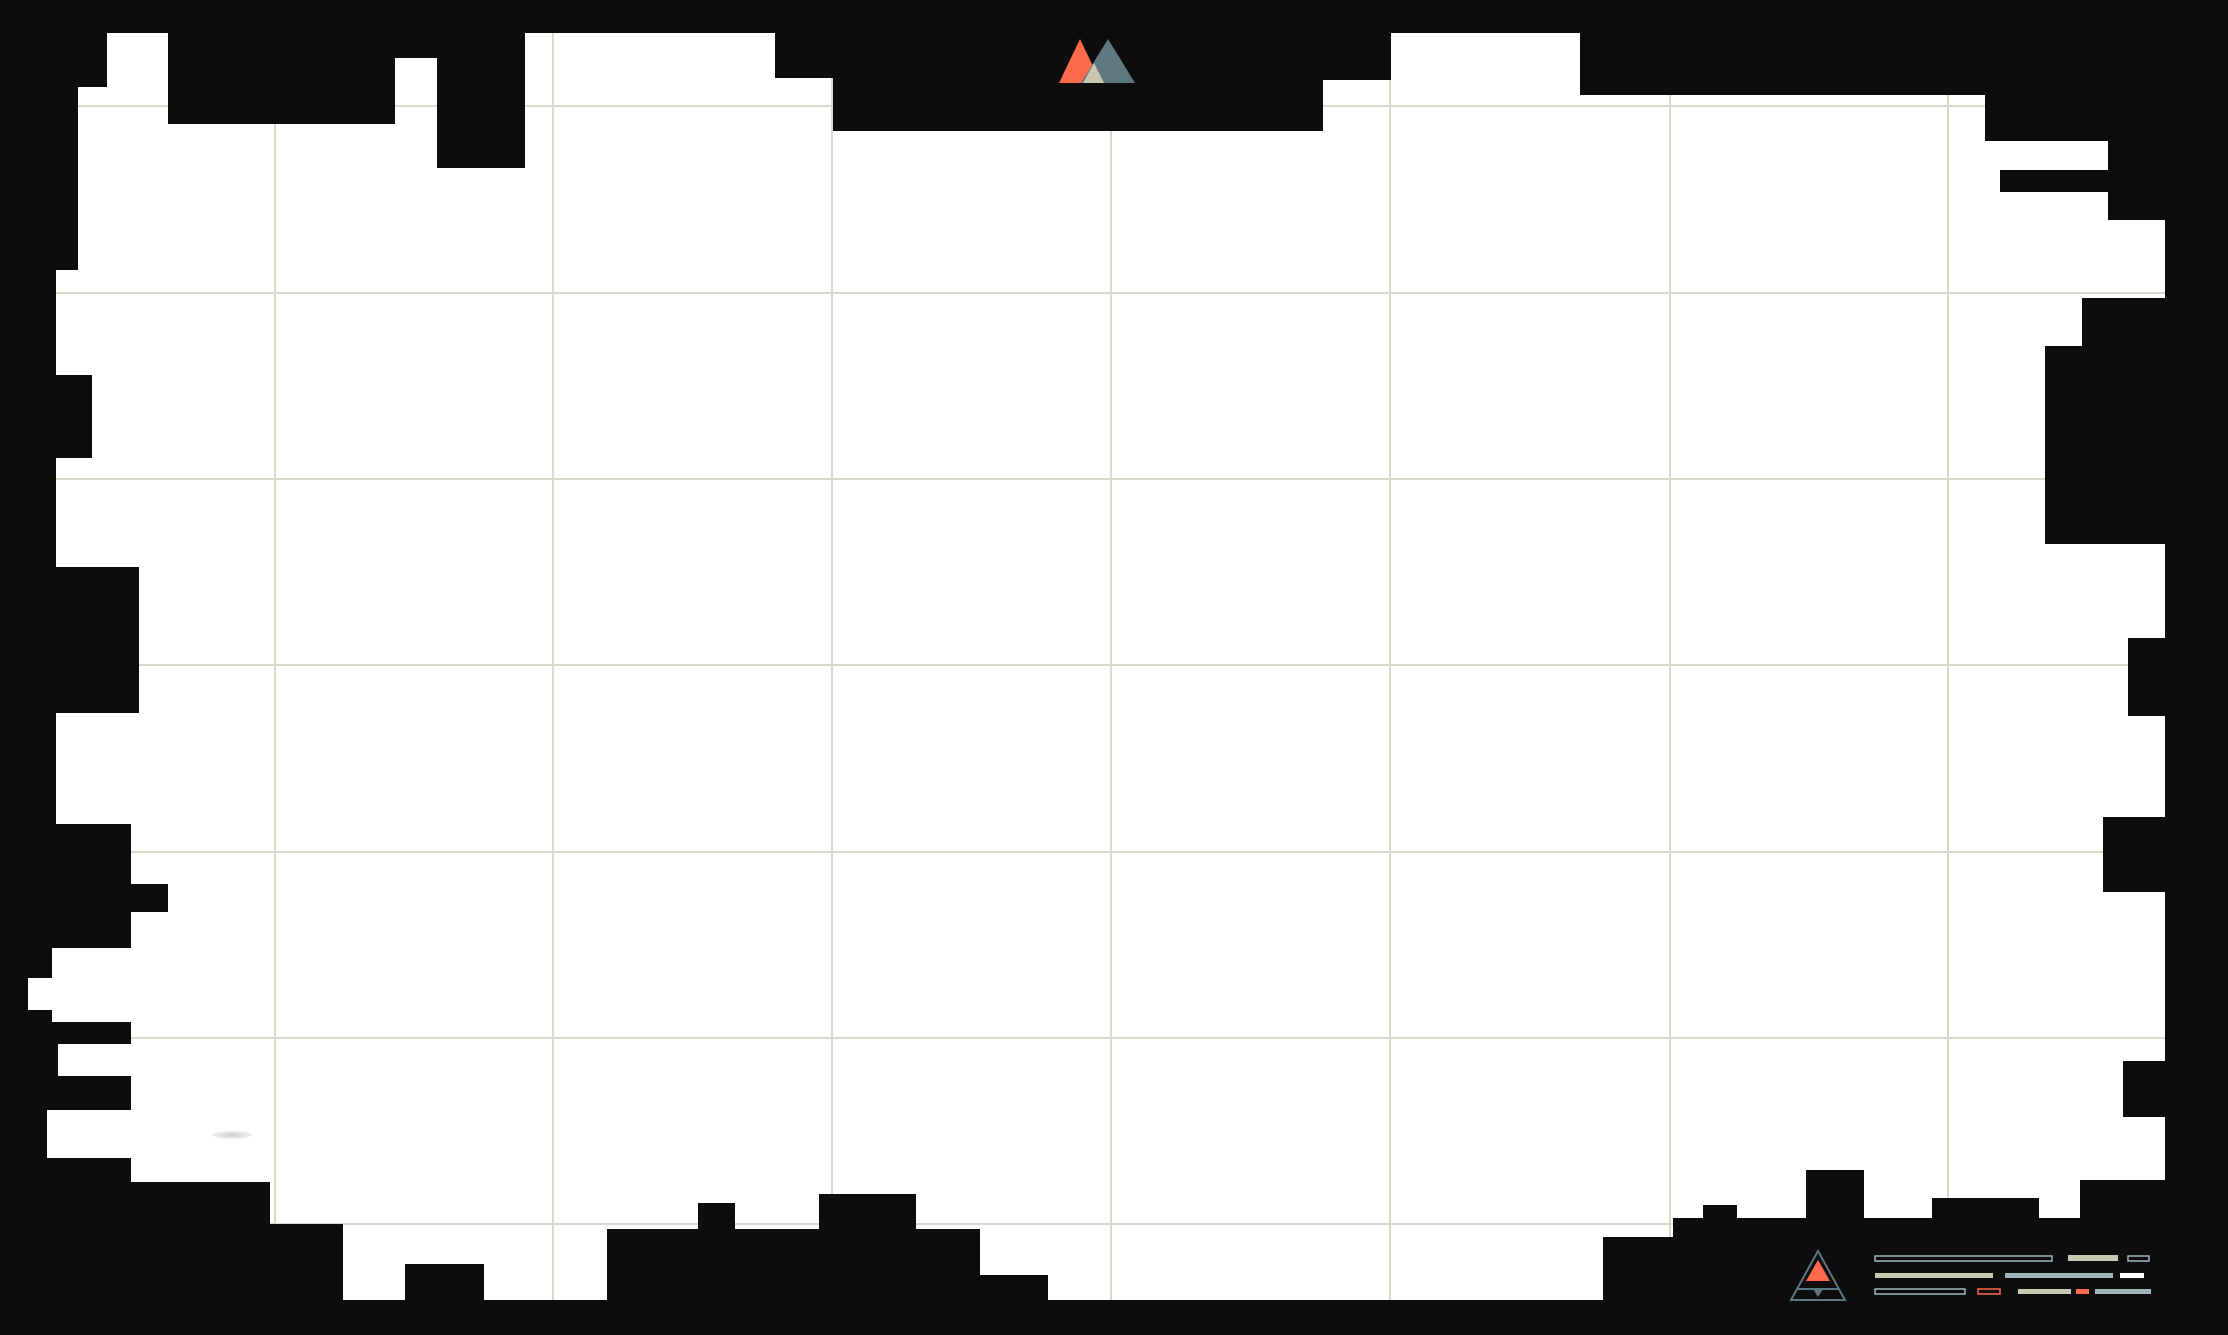 Image resolution: width=2228 pixels, height=1335 pixels. Describe the element at coordinates (1094, 61) in the screenshot. I see `twin-mountain-peaks-icon` at that location.